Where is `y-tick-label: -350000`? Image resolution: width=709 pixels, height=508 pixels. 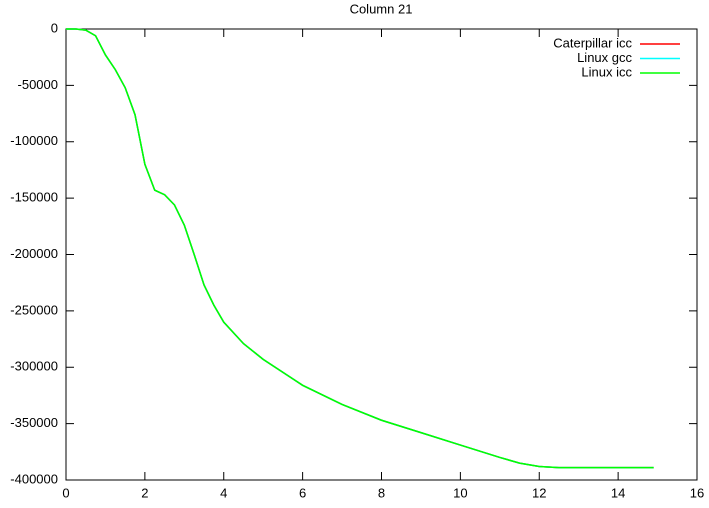
y-tick-label: -350000 is located at coordinates (34, 422).